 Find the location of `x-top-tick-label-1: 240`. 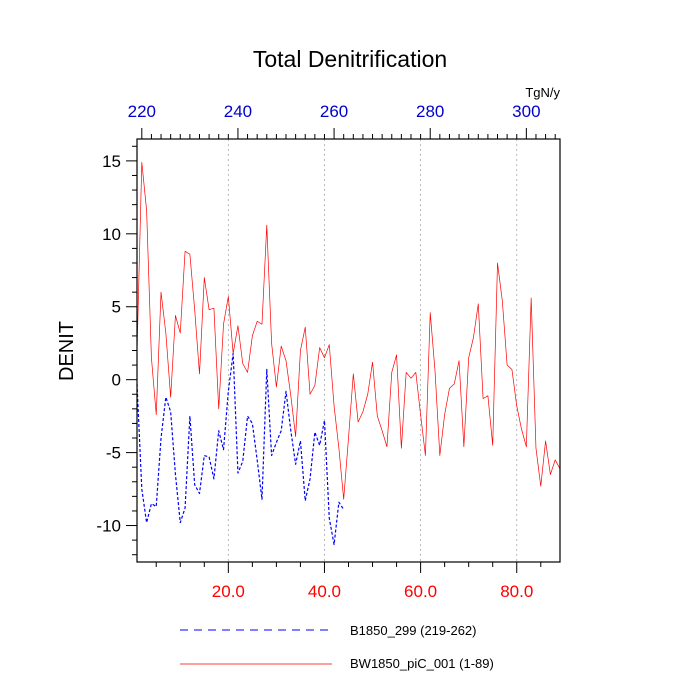

x-top-tick-label-1: 240 is located at coordinates (238, 111).